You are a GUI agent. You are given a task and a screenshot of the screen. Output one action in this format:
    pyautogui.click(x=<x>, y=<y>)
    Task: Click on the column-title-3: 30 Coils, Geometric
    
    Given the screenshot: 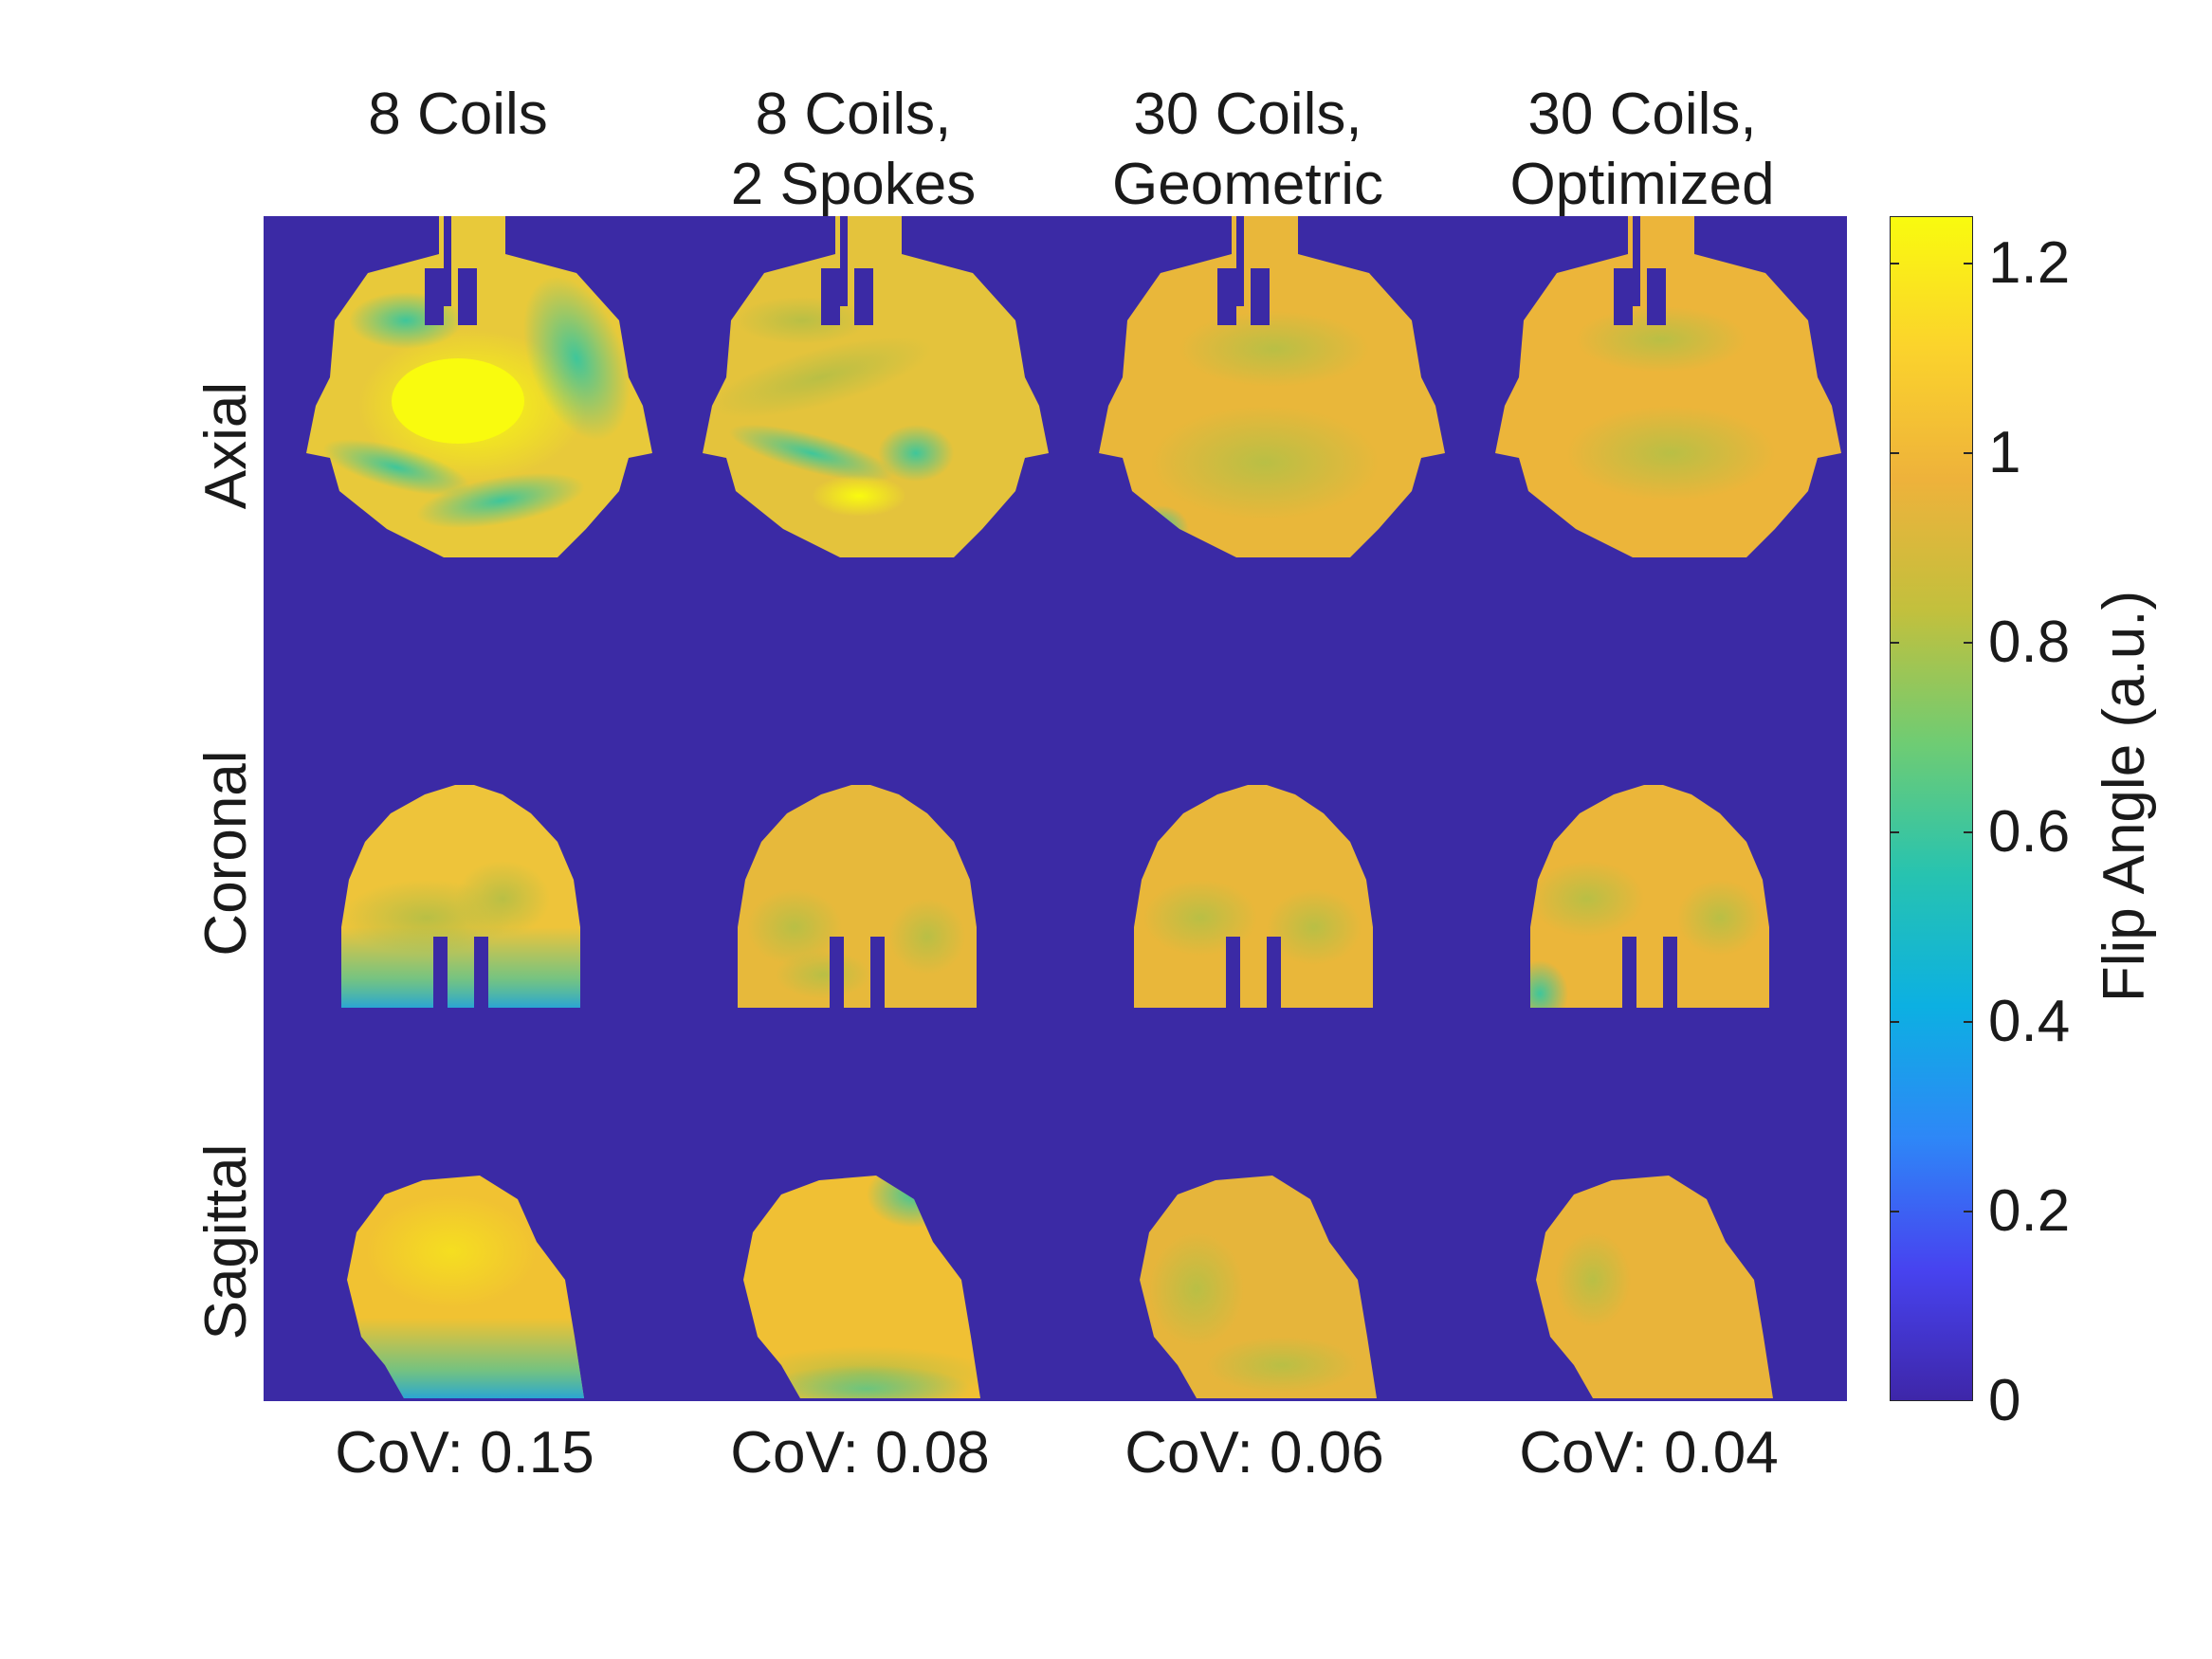 What is the action you would take?
    pyautogui.click(x=1248, y=150)
    